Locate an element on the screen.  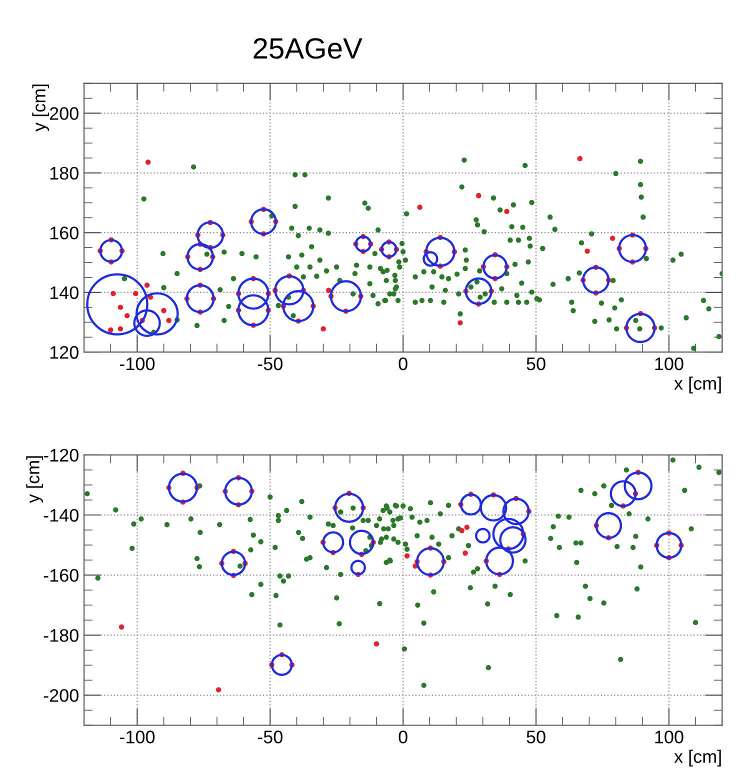
y-tick-label: -200 is located at coordinates (61, 695).